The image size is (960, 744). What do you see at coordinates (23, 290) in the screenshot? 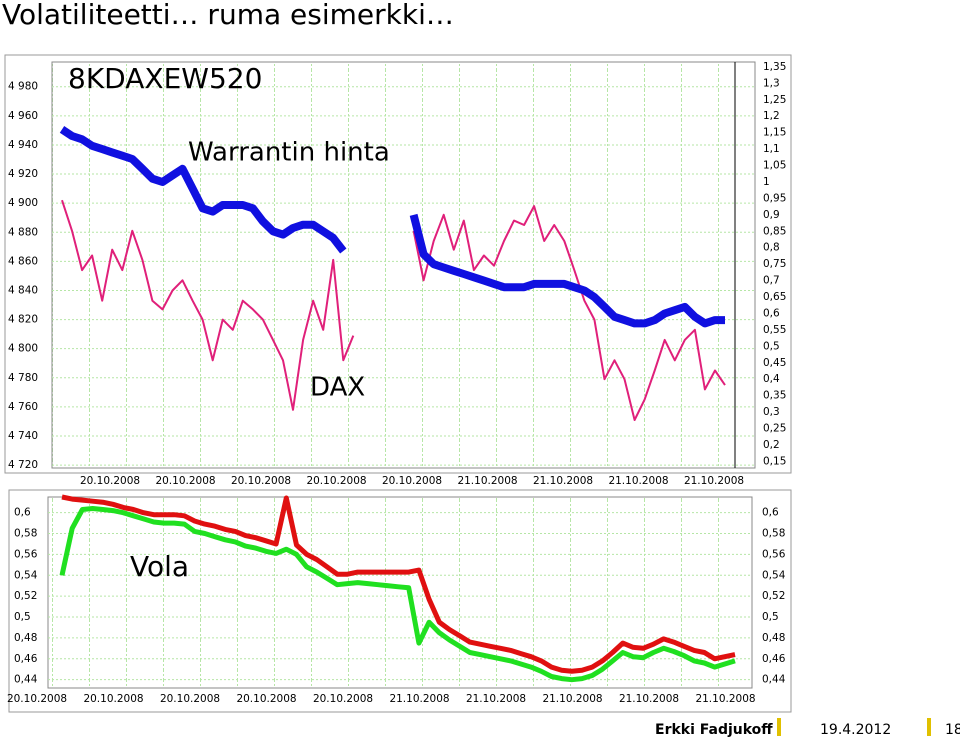
I see `y-tick-label: 4 840` at bounding box center [23, 290].